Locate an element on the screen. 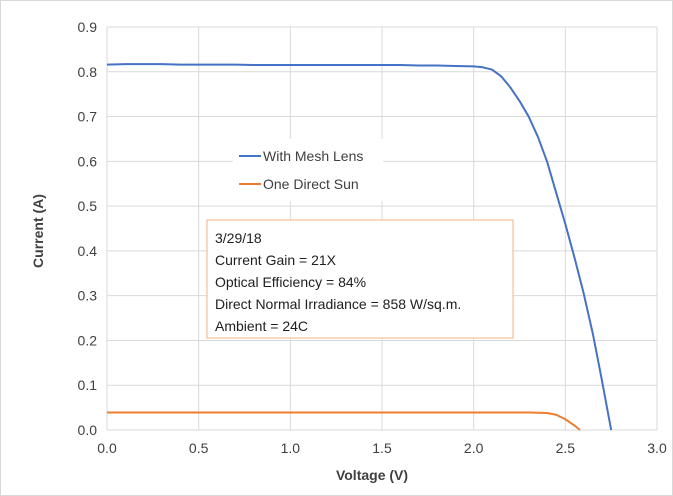 The image size is (673, 496). y-tick-label: 0.7 is located at coordinates (88, 117).